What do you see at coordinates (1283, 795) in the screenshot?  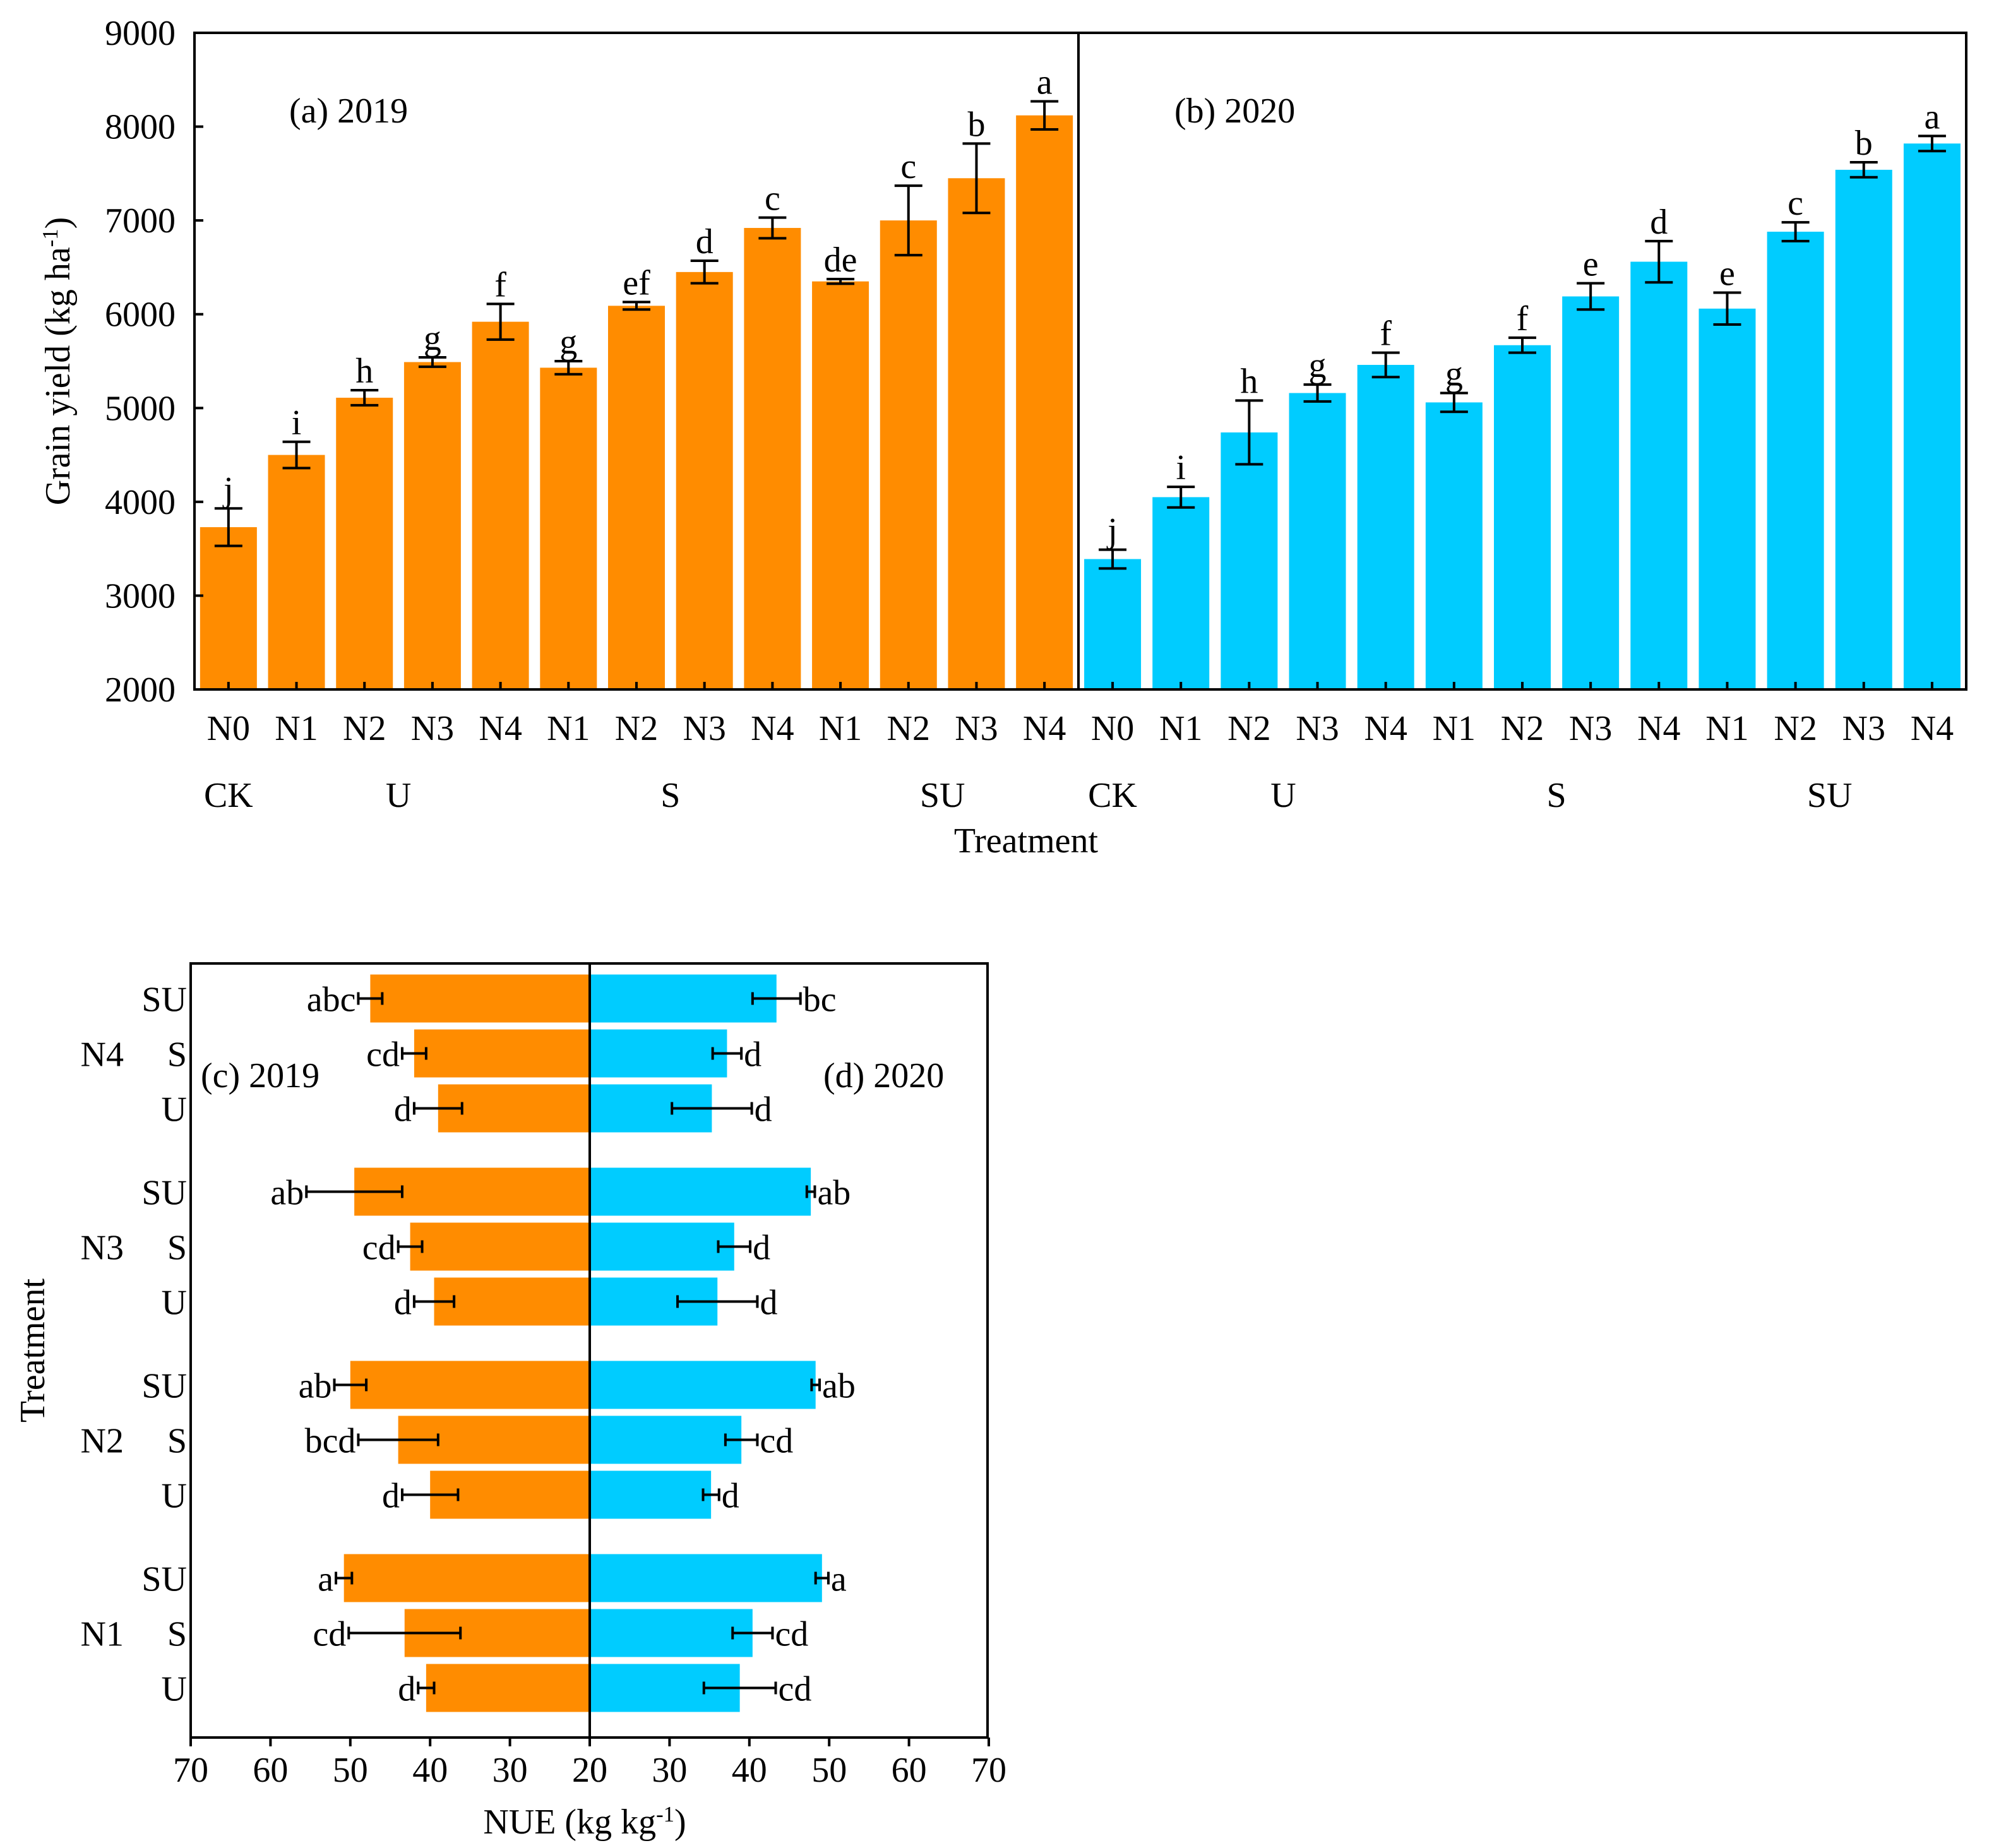 I see `group-label: U` at bounding box center [1283, 795].